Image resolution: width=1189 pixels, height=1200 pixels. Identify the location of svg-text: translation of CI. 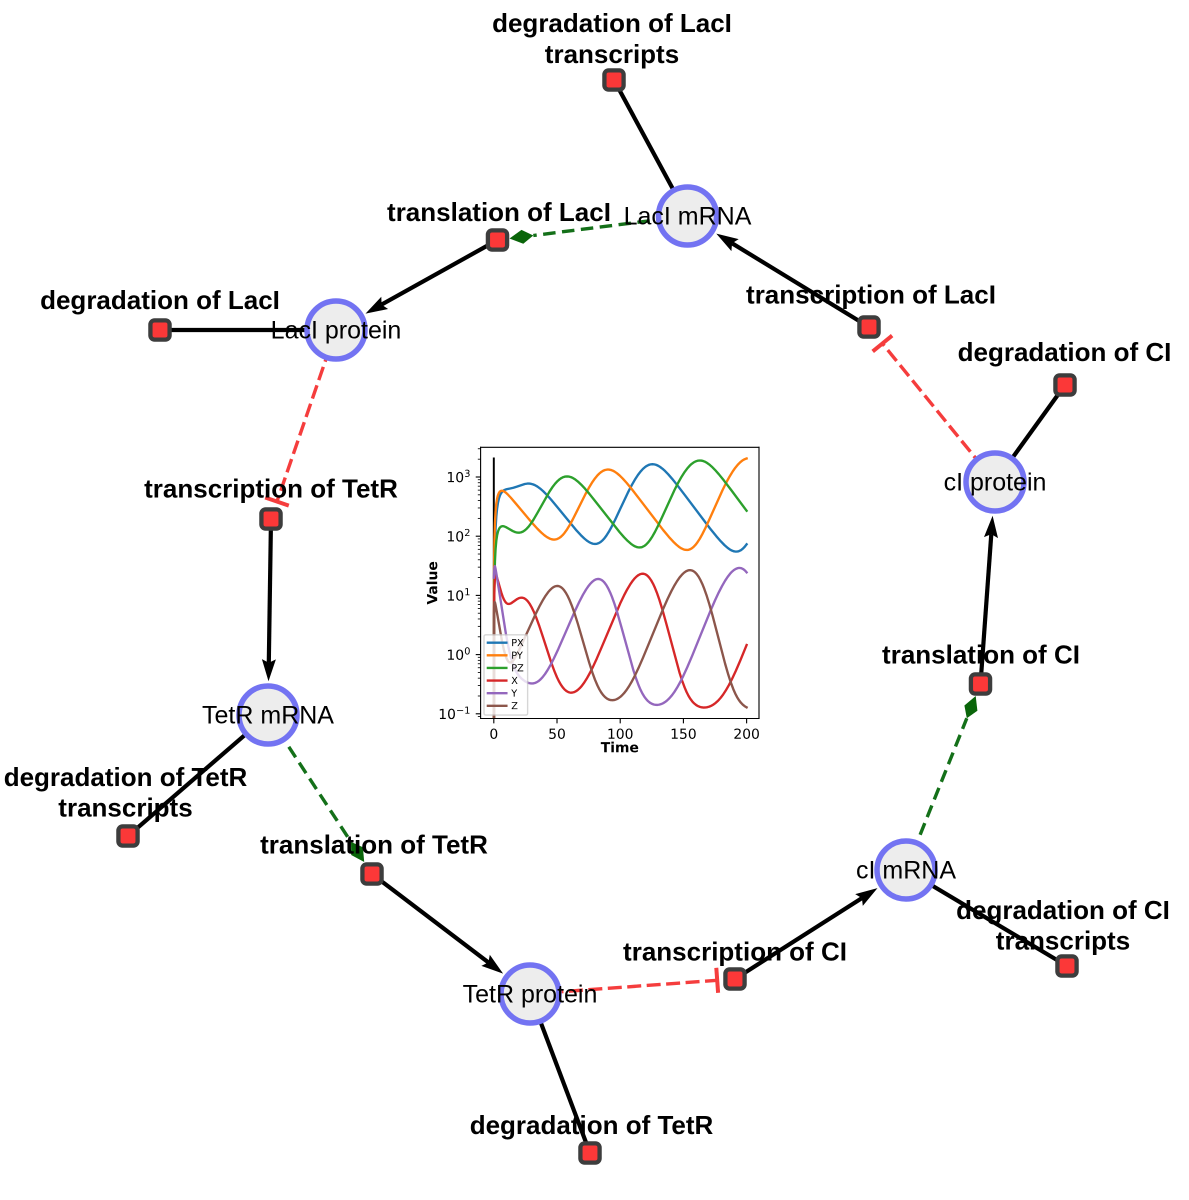
(981, 655).